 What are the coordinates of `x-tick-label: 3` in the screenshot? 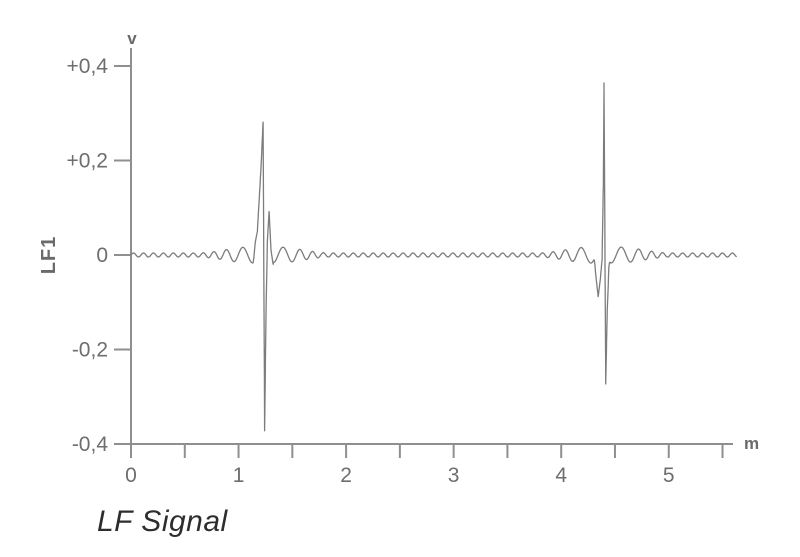 It's located at (454, 475).